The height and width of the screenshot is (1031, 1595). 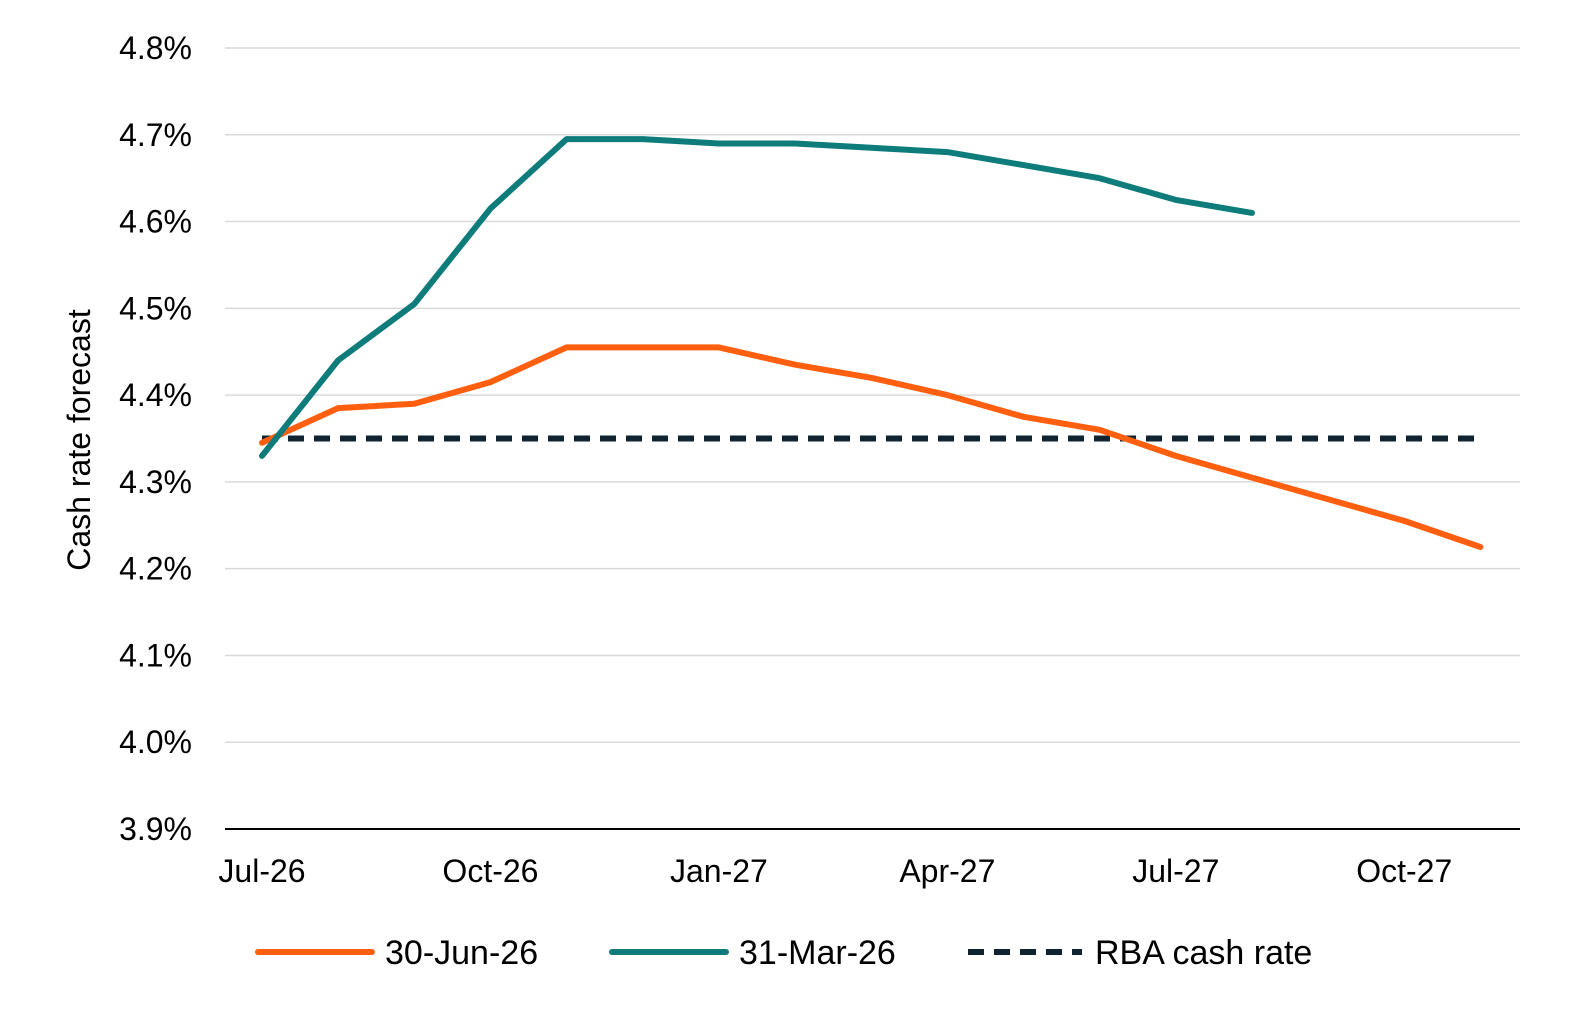 What do you see at coordinates (155, 742) in the screenshot?
I see `y-tick-label: 4.0%` at bounding box center [155, 742].